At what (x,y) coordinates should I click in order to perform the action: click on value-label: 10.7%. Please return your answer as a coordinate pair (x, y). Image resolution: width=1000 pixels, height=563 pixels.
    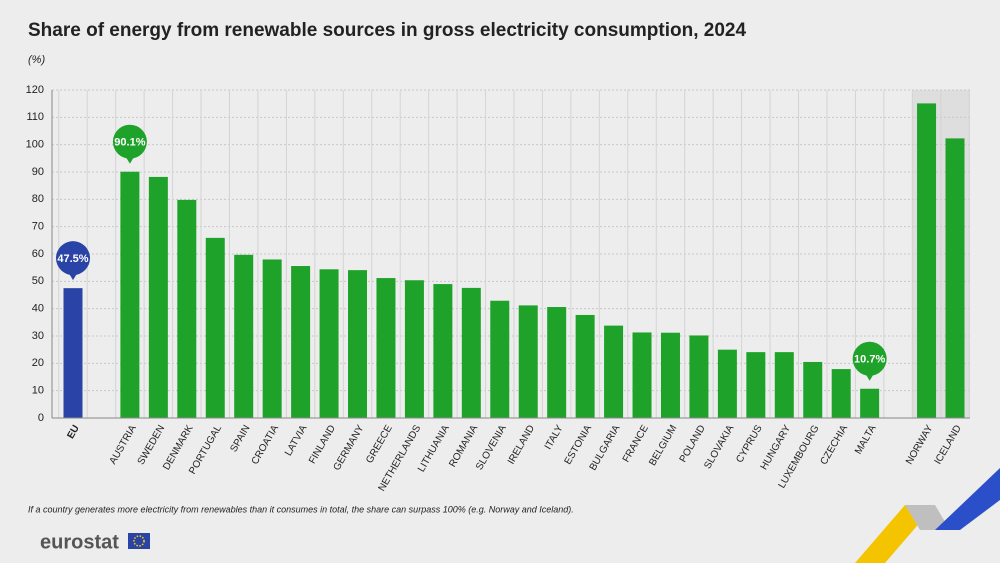
    Looking at the image, I should click on (869, 360).